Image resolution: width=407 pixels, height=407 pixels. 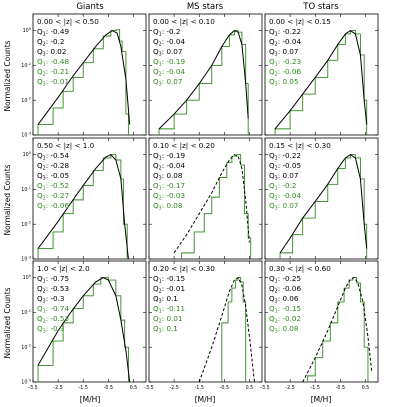 What do you see at coordinates (53, 32) in the screenshot?
I see `quartile-black-1: Q1: -0.49` at bounding box center [53, 32].